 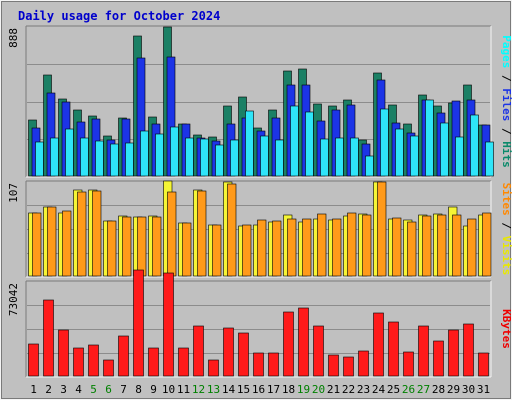 What do you see at coordinates (468, 389) in the screenshot?
I see `day-label: 30` at bounding box center [468, 389].